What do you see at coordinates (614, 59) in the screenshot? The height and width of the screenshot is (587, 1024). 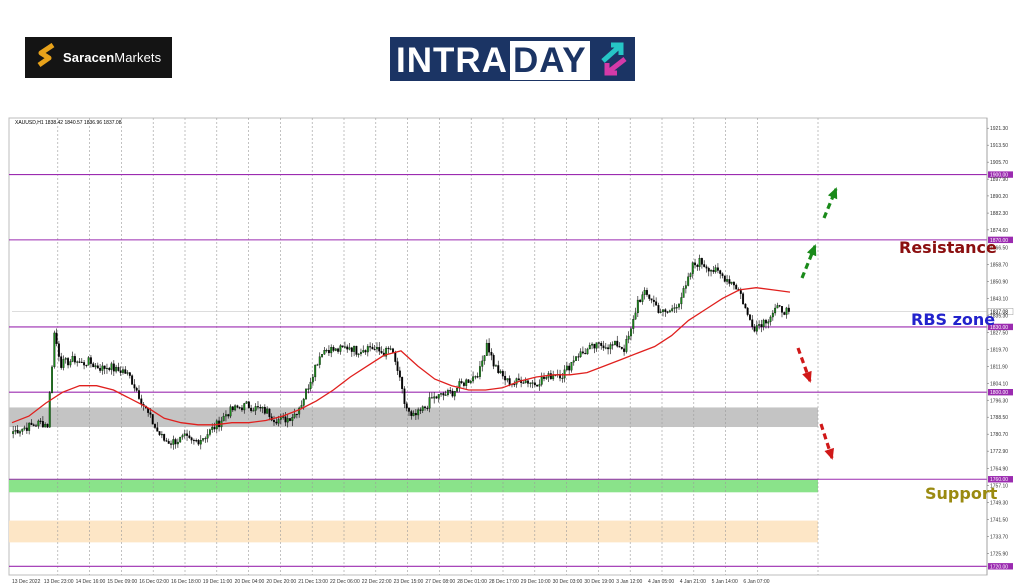 I see `intraday-arrows-icon` at bounding box center [614, 59].